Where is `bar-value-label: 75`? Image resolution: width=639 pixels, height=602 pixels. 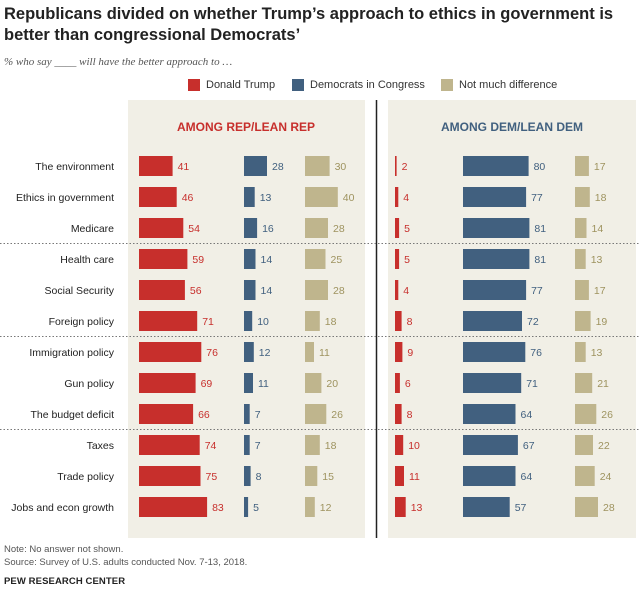
bar-value-label: 75 is located at coordinates (212, 477).